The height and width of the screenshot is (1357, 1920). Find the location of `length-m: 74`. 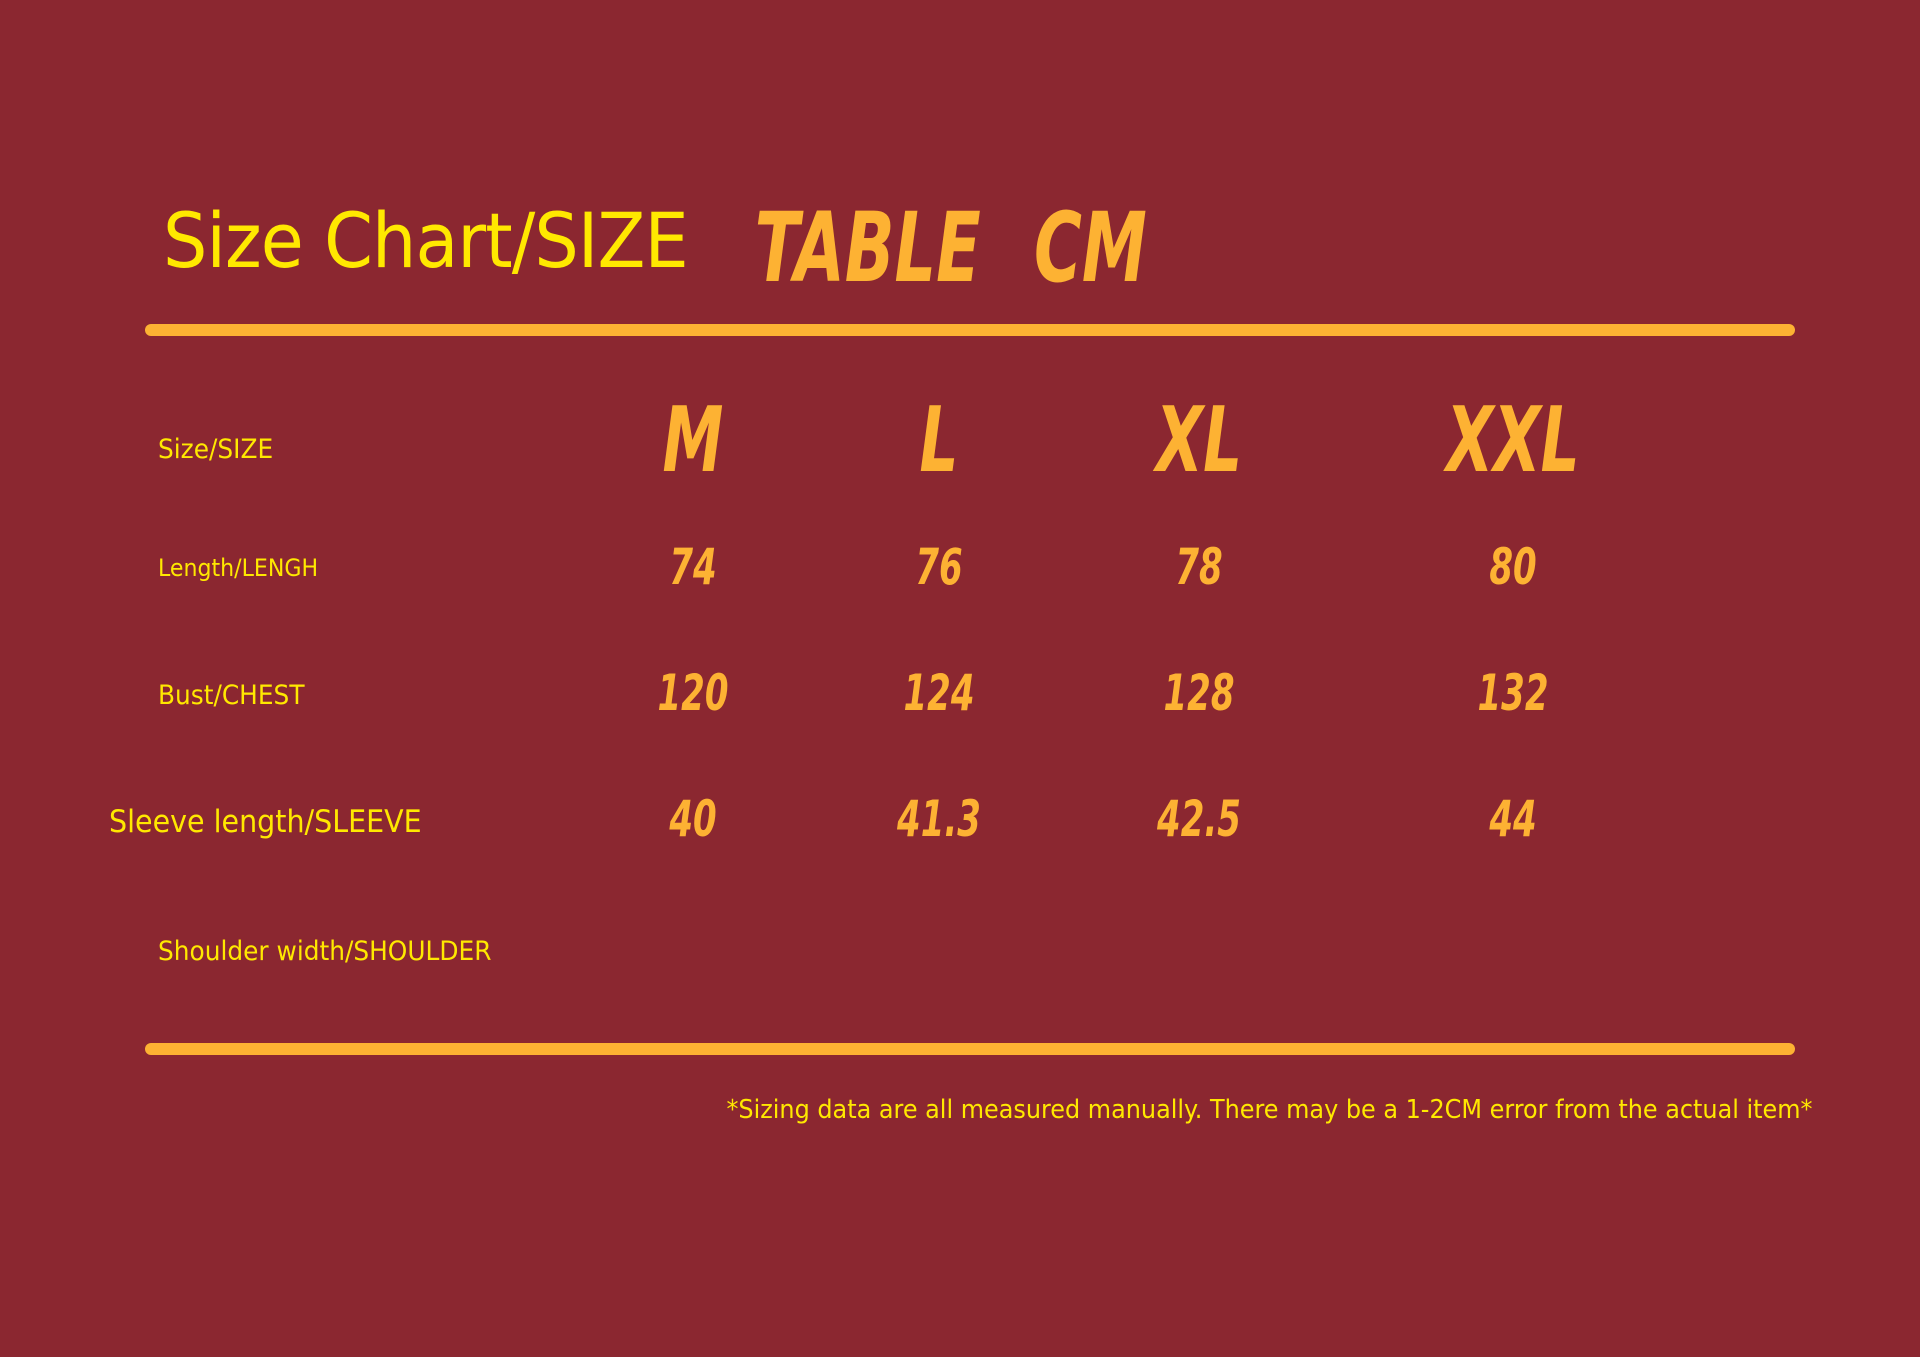

length-m: 74 is located at coordinates (693, 567).